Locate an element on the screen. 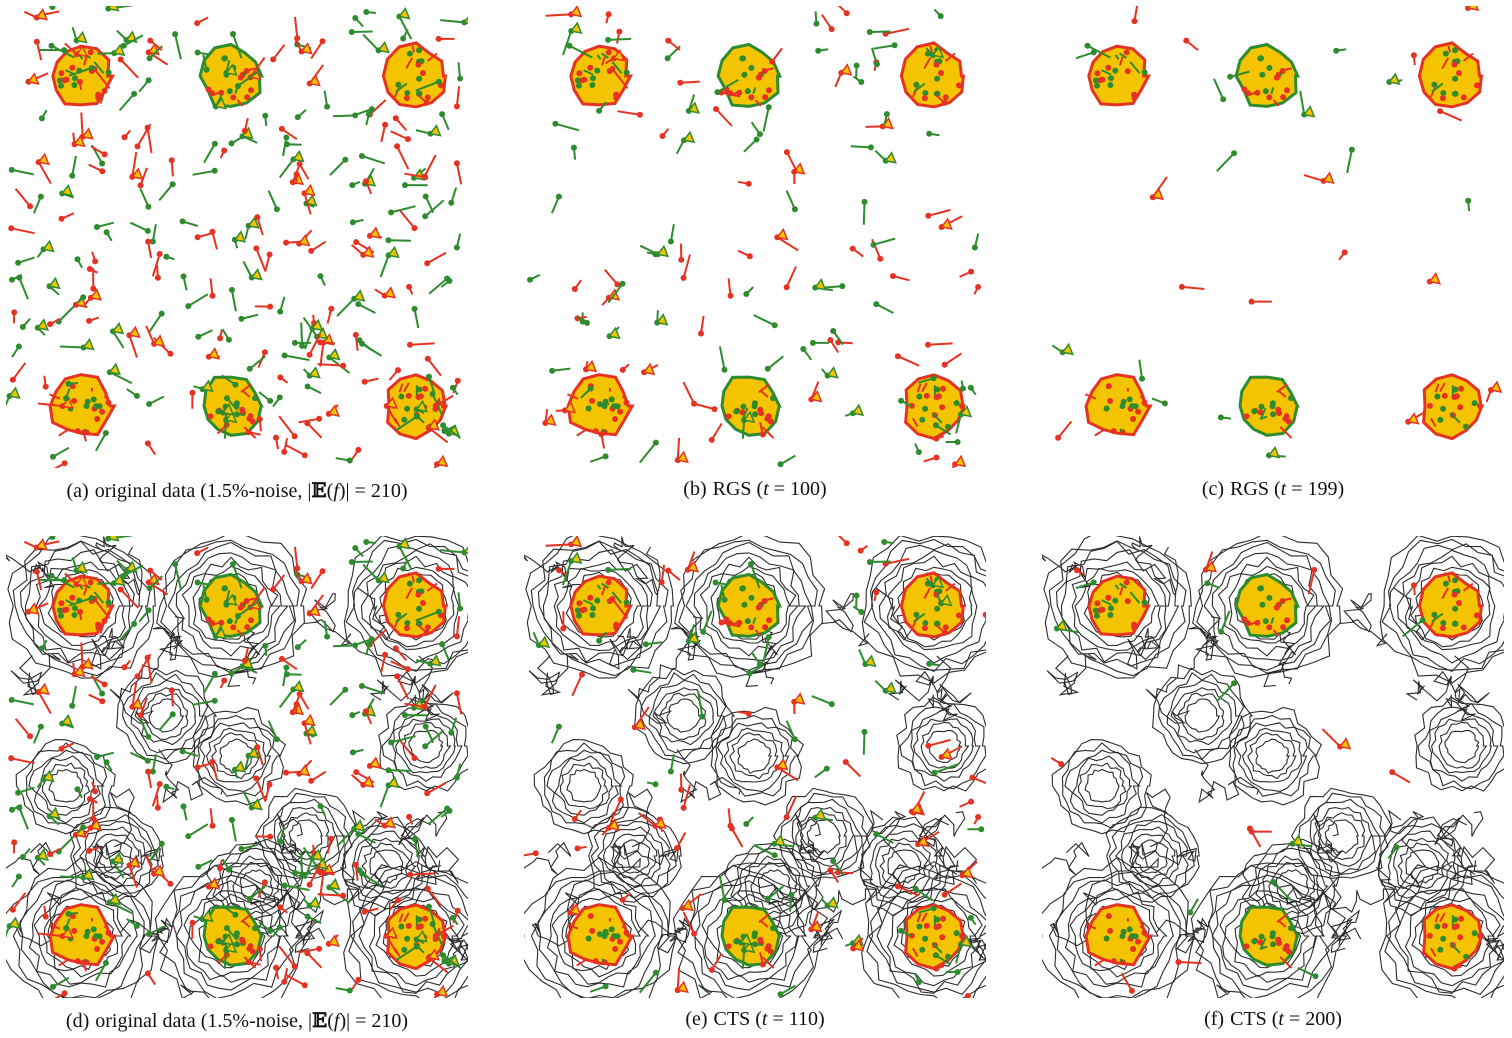  cell-region is located at coordinates (82, 405).